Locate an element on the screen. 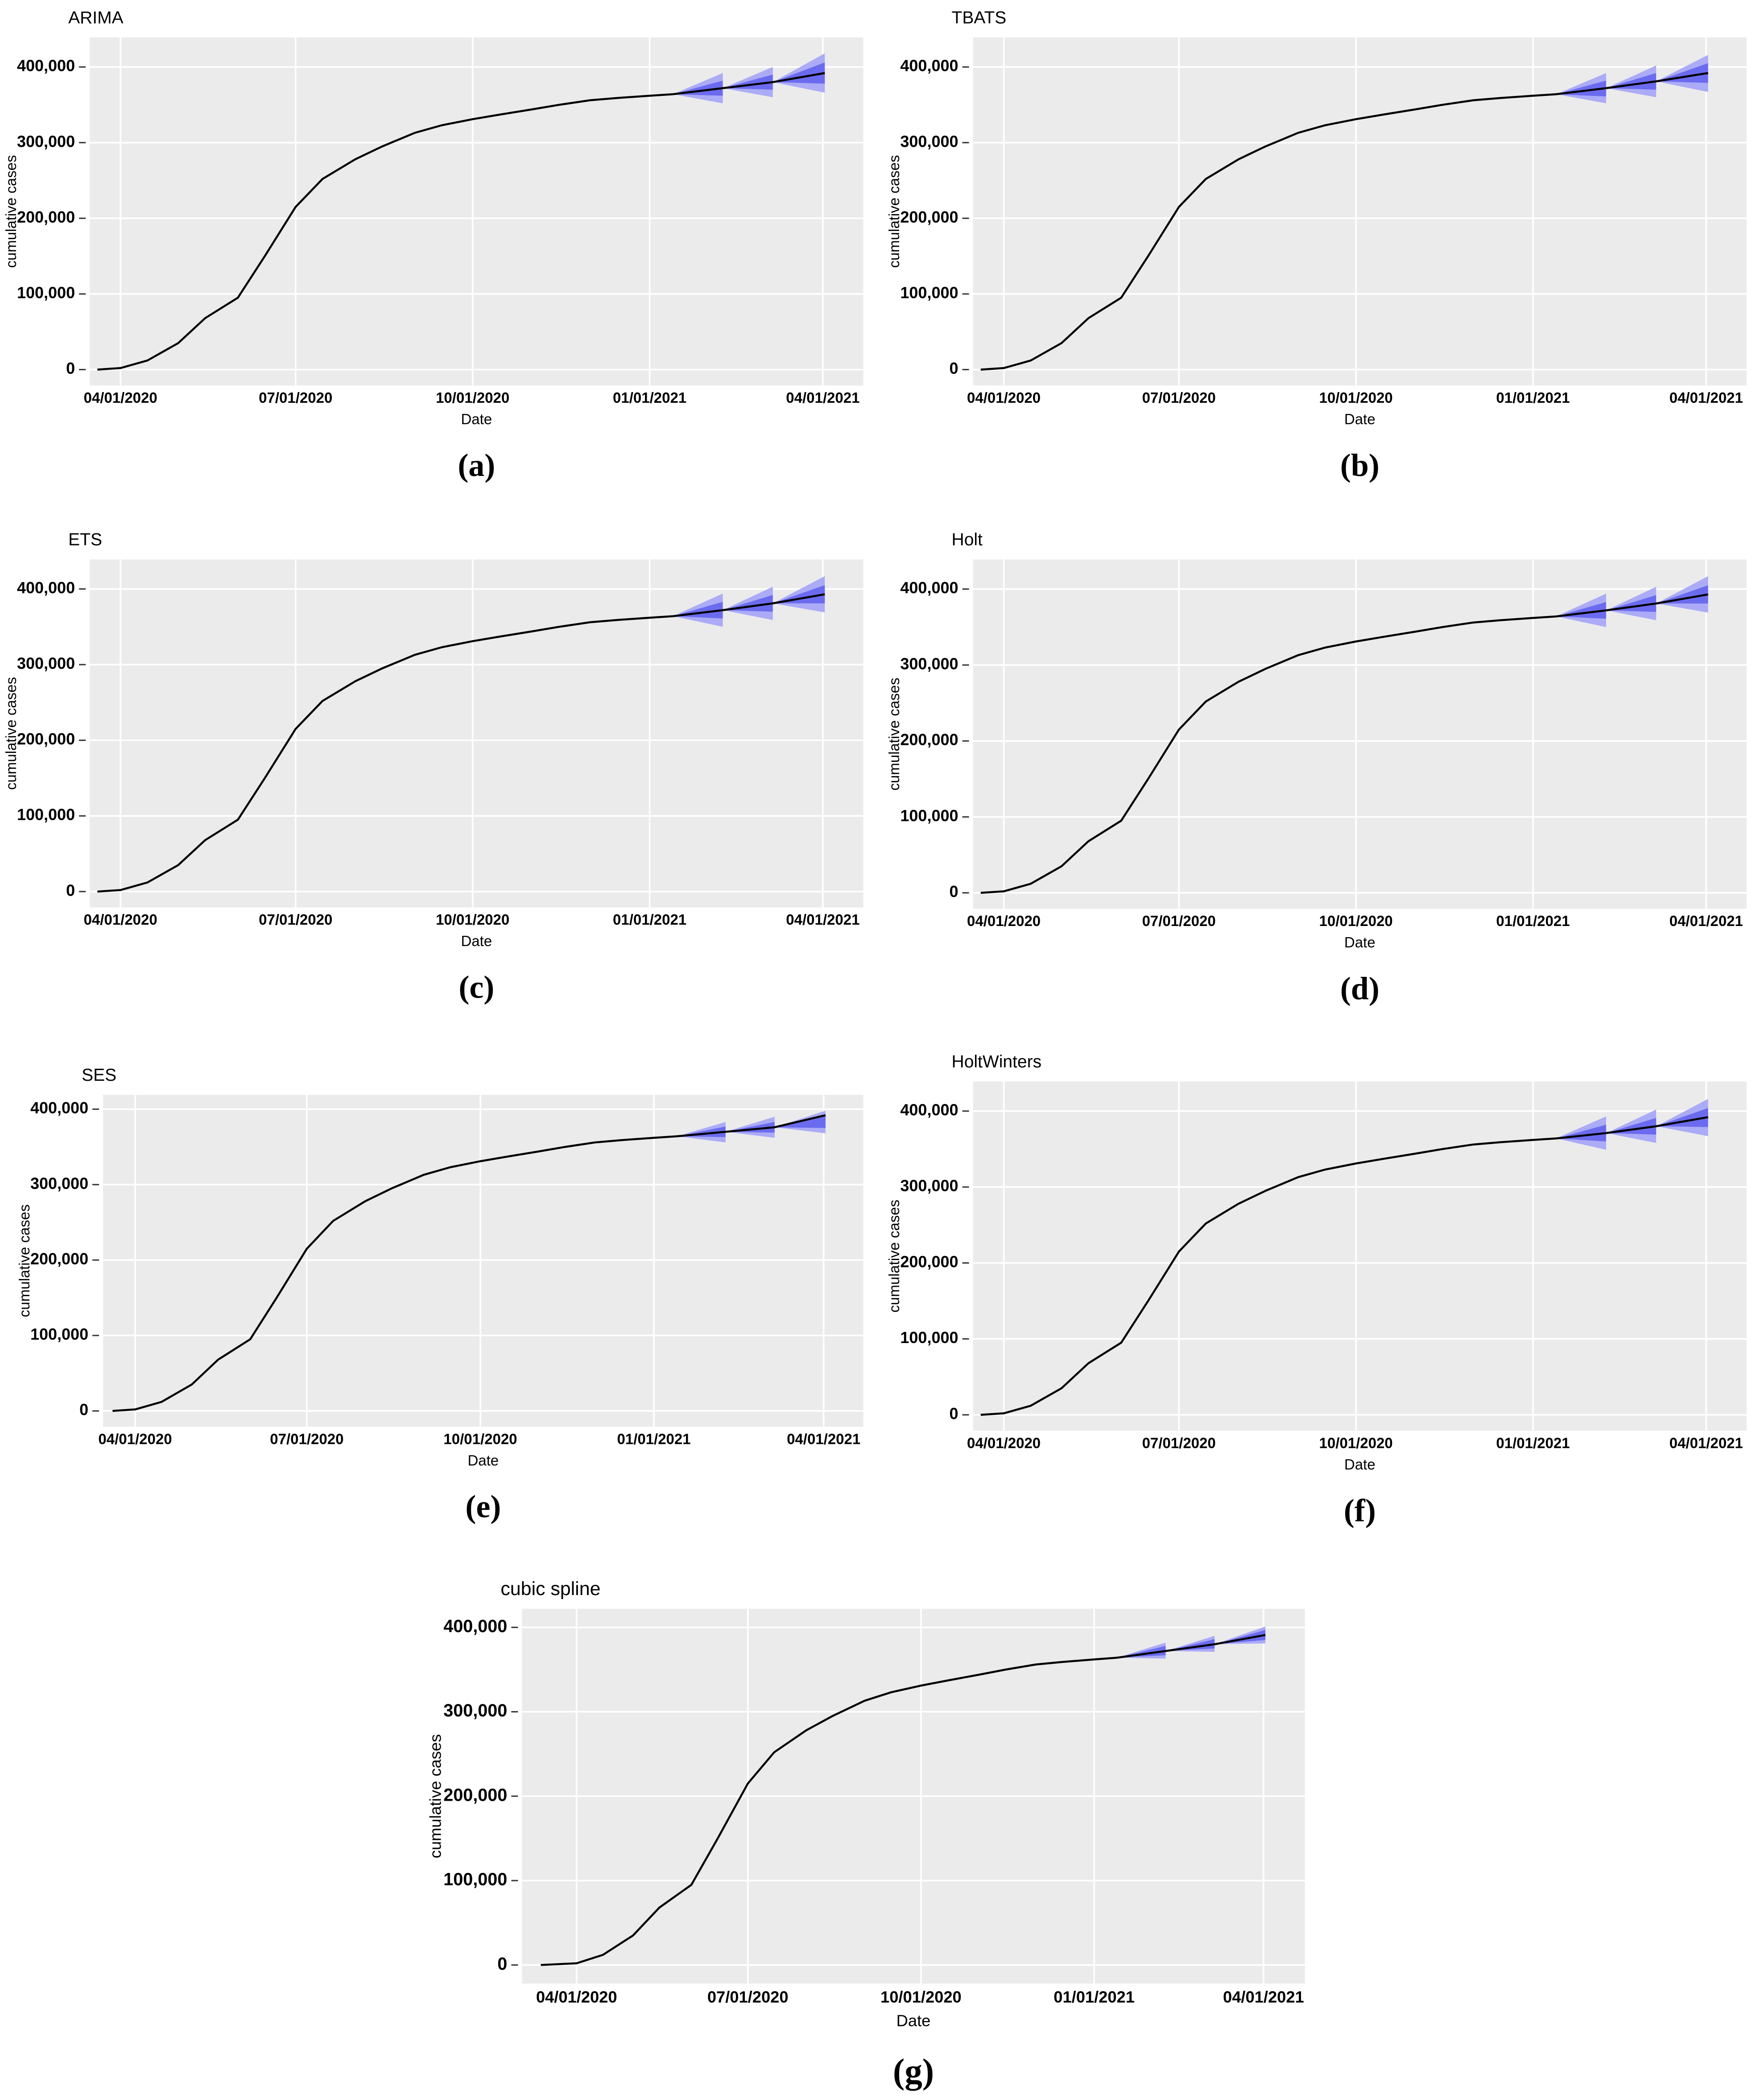  caption: (d) is located at coordinates (1360, 988).